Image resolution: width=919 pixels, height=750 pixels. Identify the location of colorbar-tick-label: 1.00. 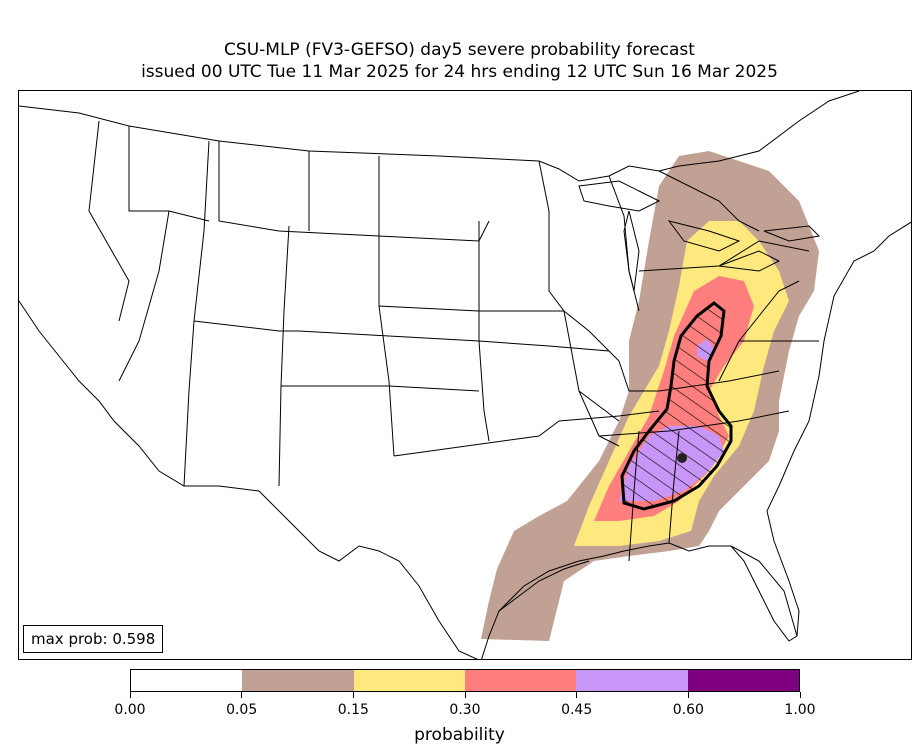
(800, 710).